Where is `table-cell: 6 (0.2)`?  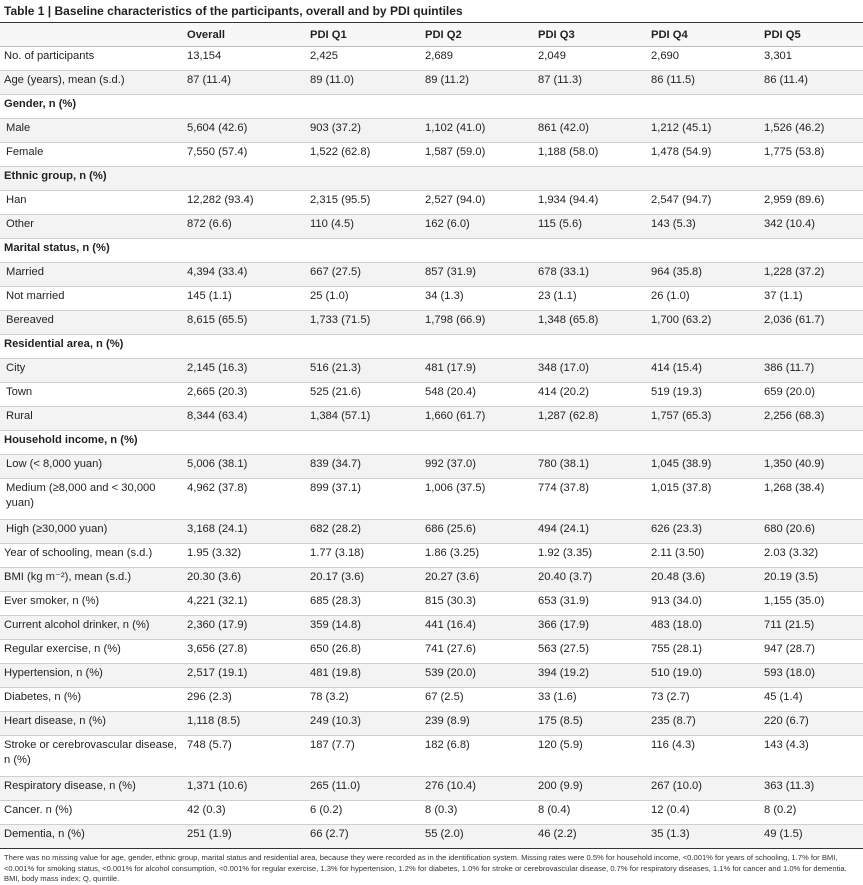
table-cell: 6 (0.2) is located at coordinates (363, 812).